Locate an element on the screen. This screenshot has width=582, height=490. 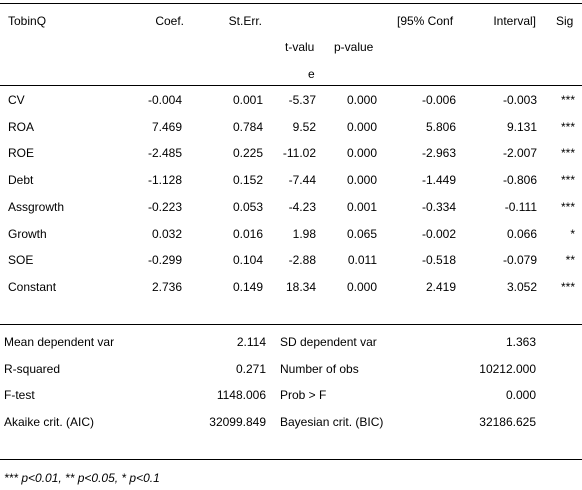
significance-footnote: *** p<0.01, ** p<0.05, * p<0.1 is located at coordinates (82, 478).